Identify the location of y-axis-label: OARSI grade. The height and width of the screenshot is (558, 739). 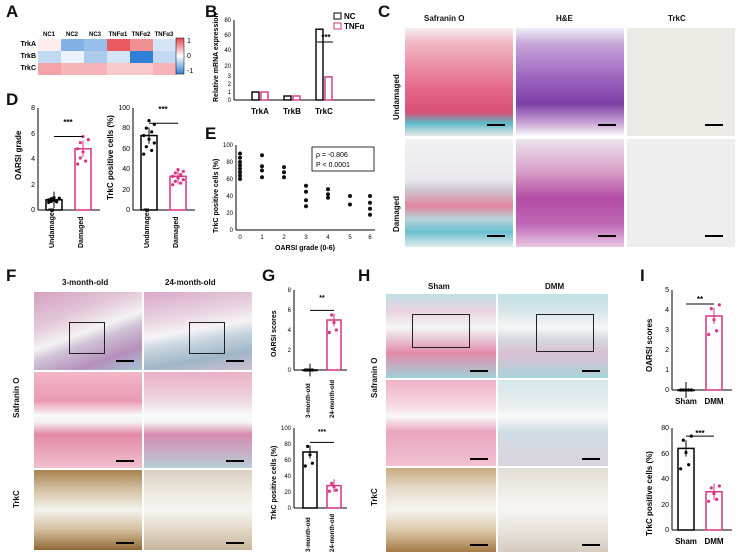
(18, 155).